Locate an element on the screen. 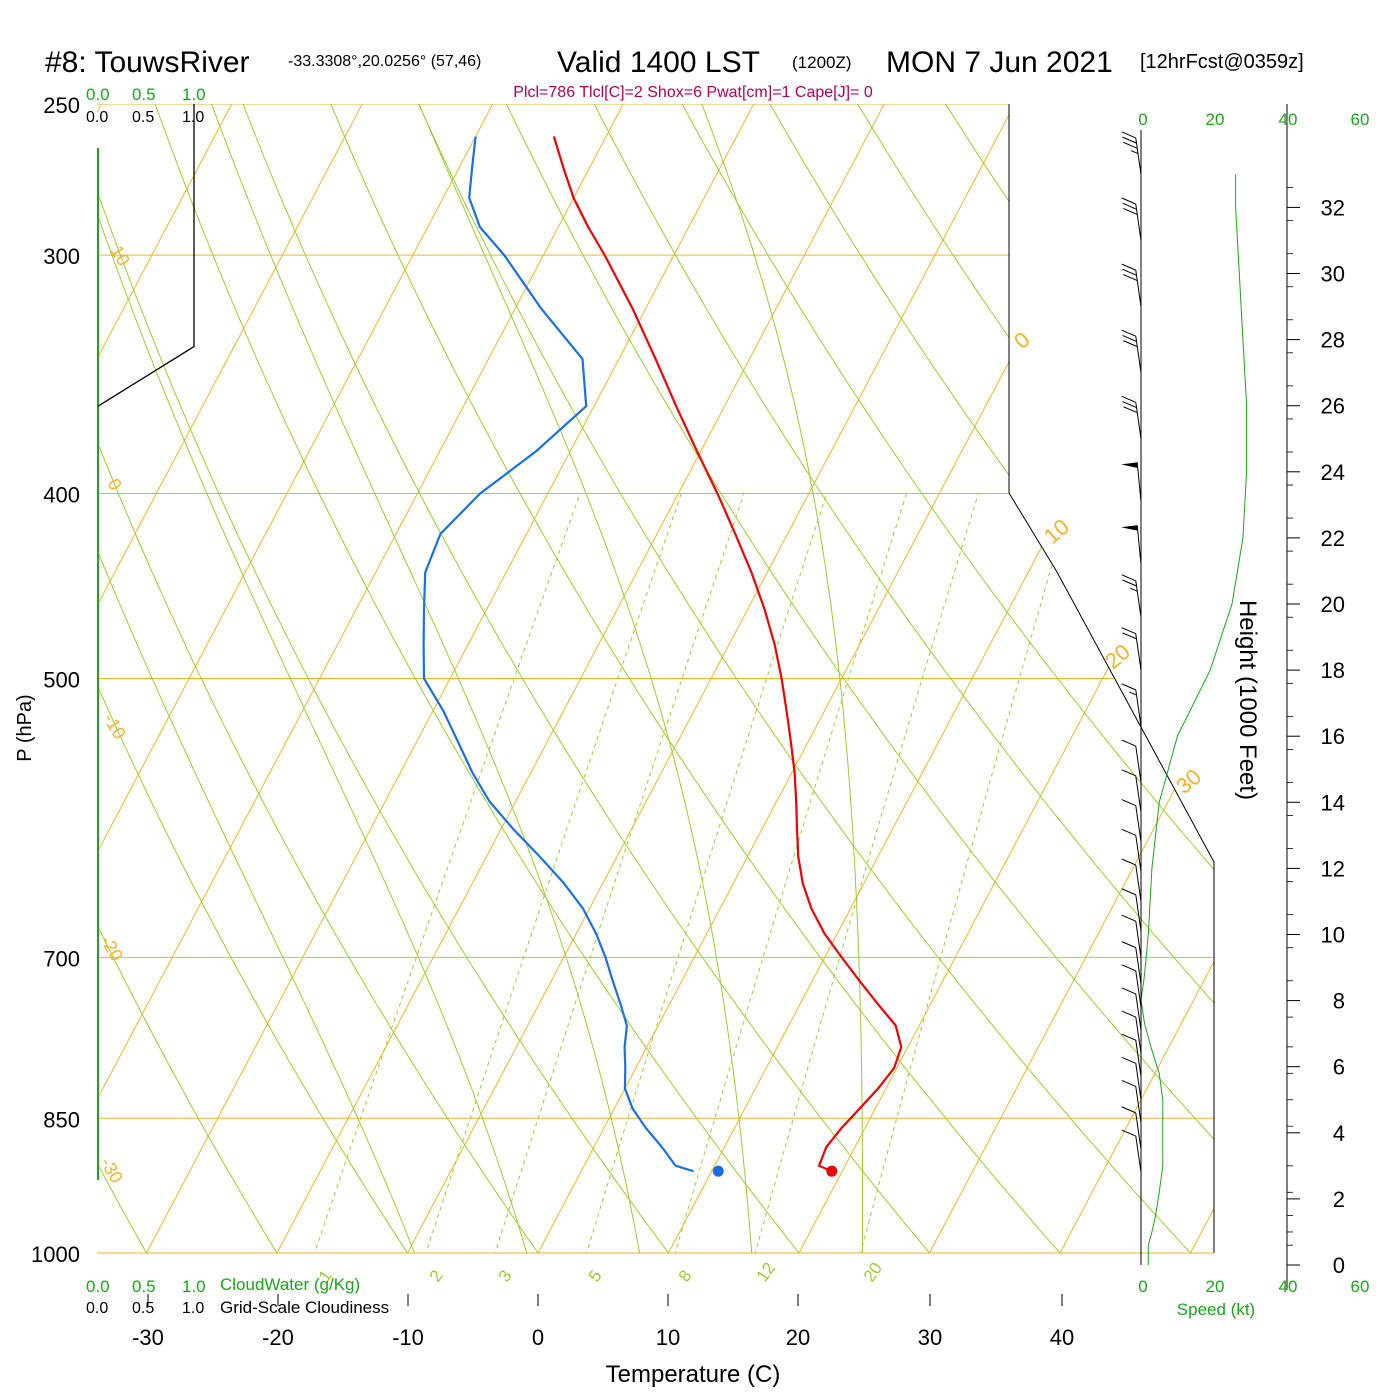  height-tick-label: 26 is located at coordinates (1333, 406).